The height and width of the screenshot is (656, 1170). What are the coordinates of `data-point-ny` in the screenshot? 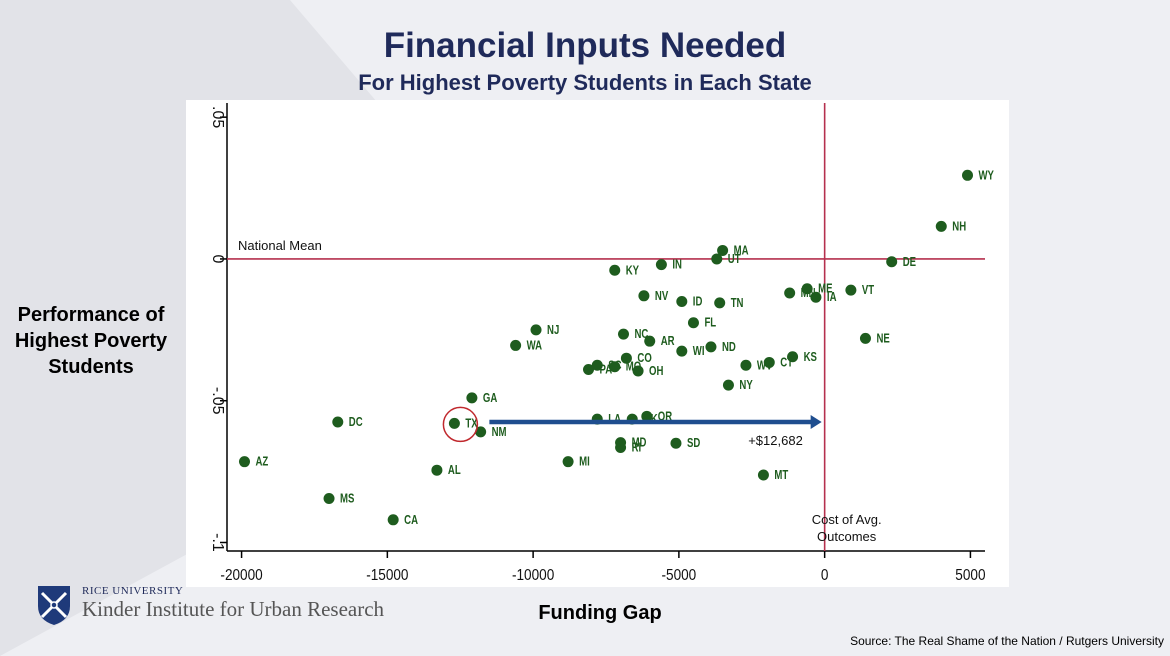 It's located at (728, 385).